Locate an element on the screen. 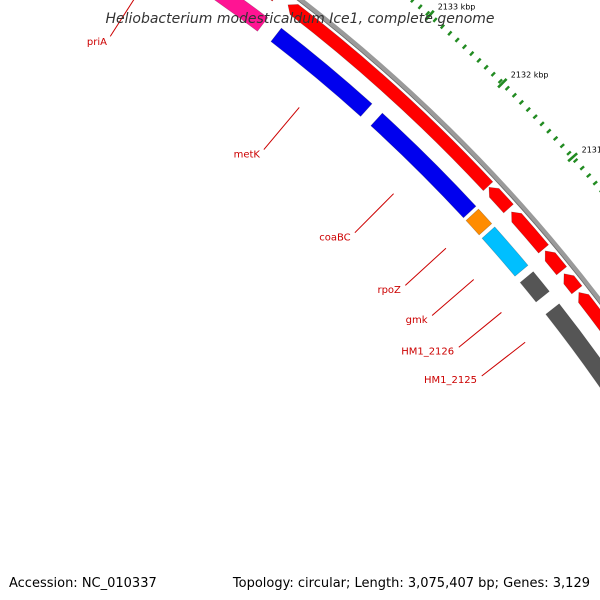 The height and width of the screenshot is (600, 600). ruler-tick-label: 2131 kbp is located at coordinates (591, 149).